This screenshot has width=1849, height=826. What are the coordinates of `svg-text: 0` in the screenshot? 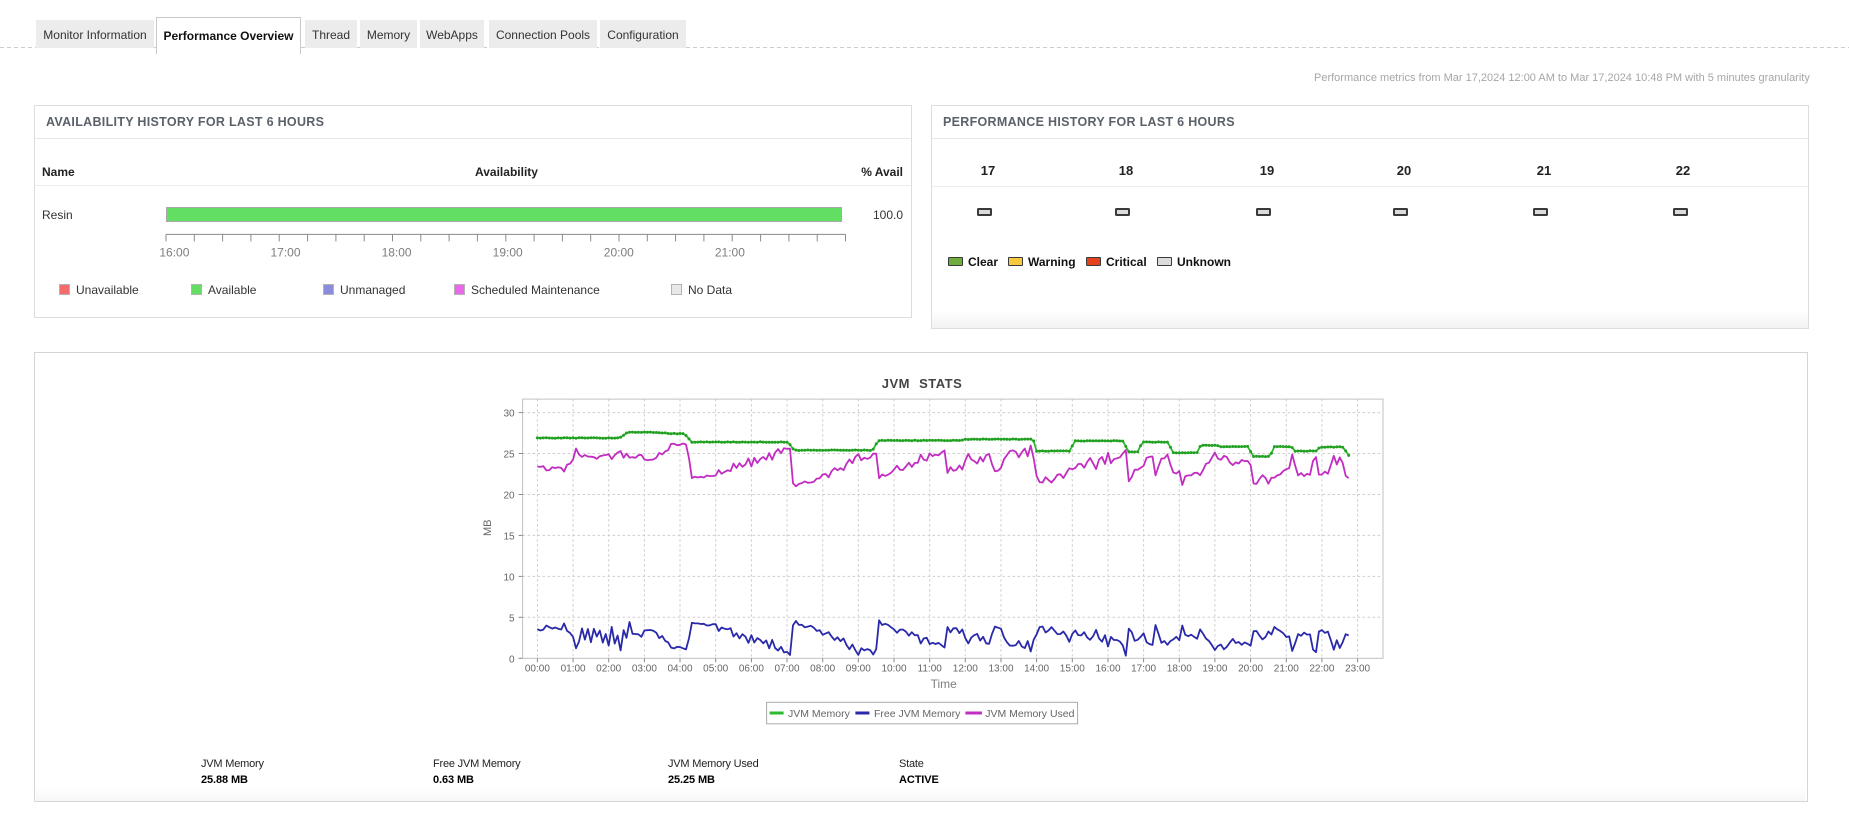 It's located at (512, 659).